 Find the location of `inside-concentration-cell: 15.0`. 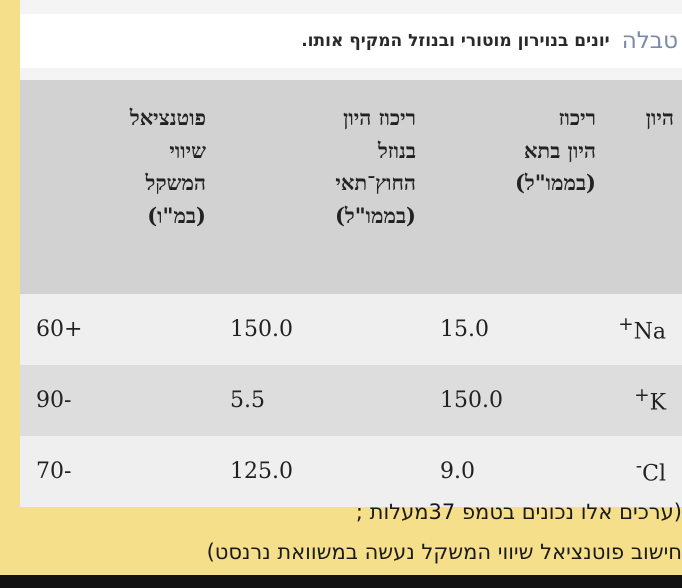

inside-concentration-cell: 15.0 is located at coordinates (514, 329).